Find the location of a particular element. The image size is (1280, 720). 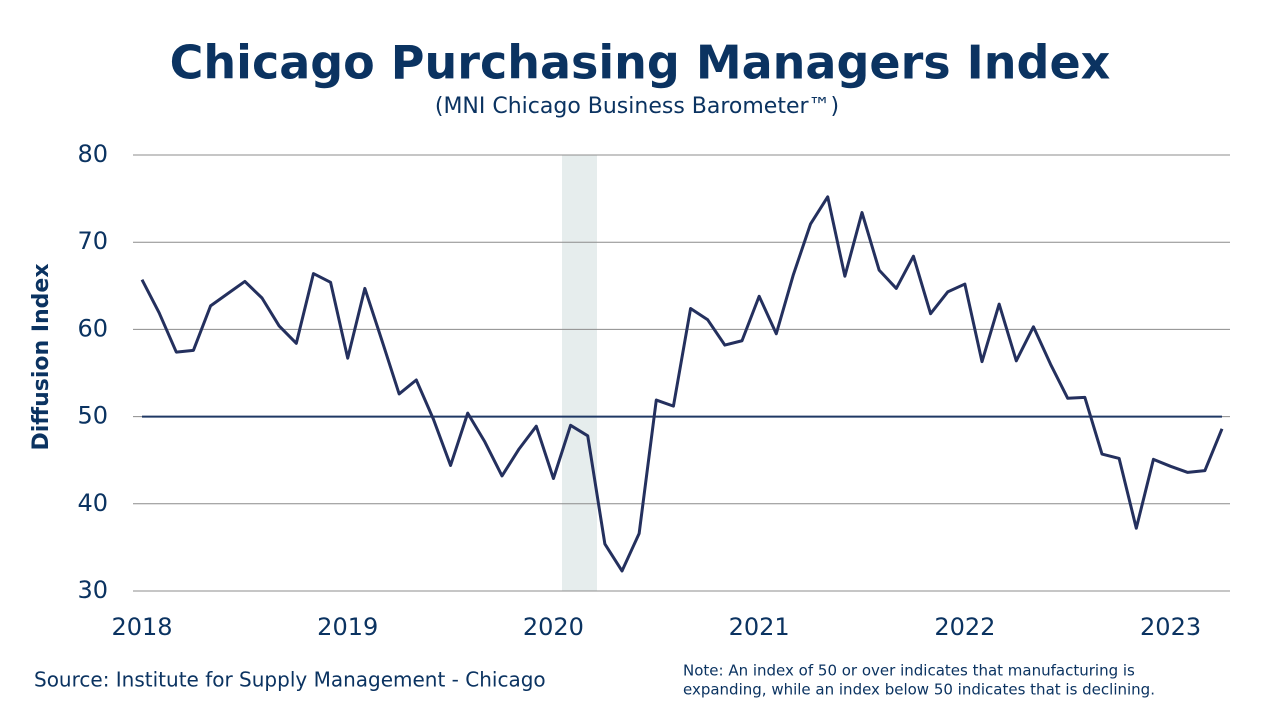

x-tick-label: 2019 is located at coordinates (347, 627).